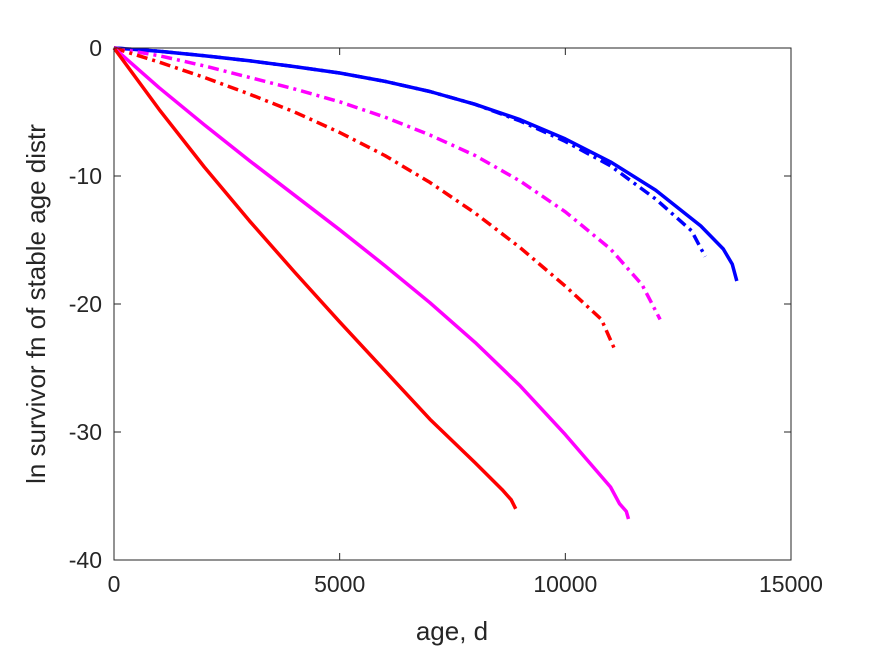 This screenshot has height=656, width=875. I want to click on x-tick-label: 15000, so click(791, 584).